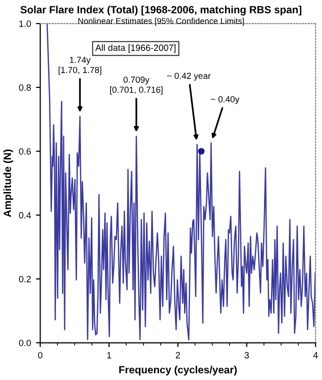 The width and height of the screenshot is (322, 380). What do you see at coordinates (246, 355) in the screenshot?
I see `x-tick-label: 3` at bounding box center [246, 355].